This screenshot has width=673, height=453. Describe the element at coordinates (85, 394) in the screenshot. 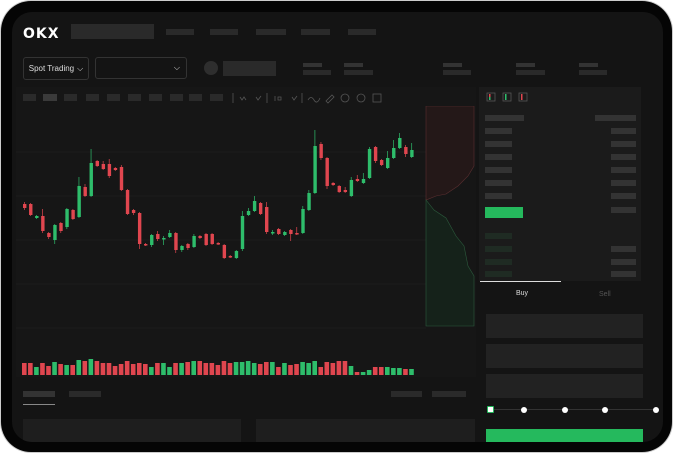

I see `tab-order-history` at that location.